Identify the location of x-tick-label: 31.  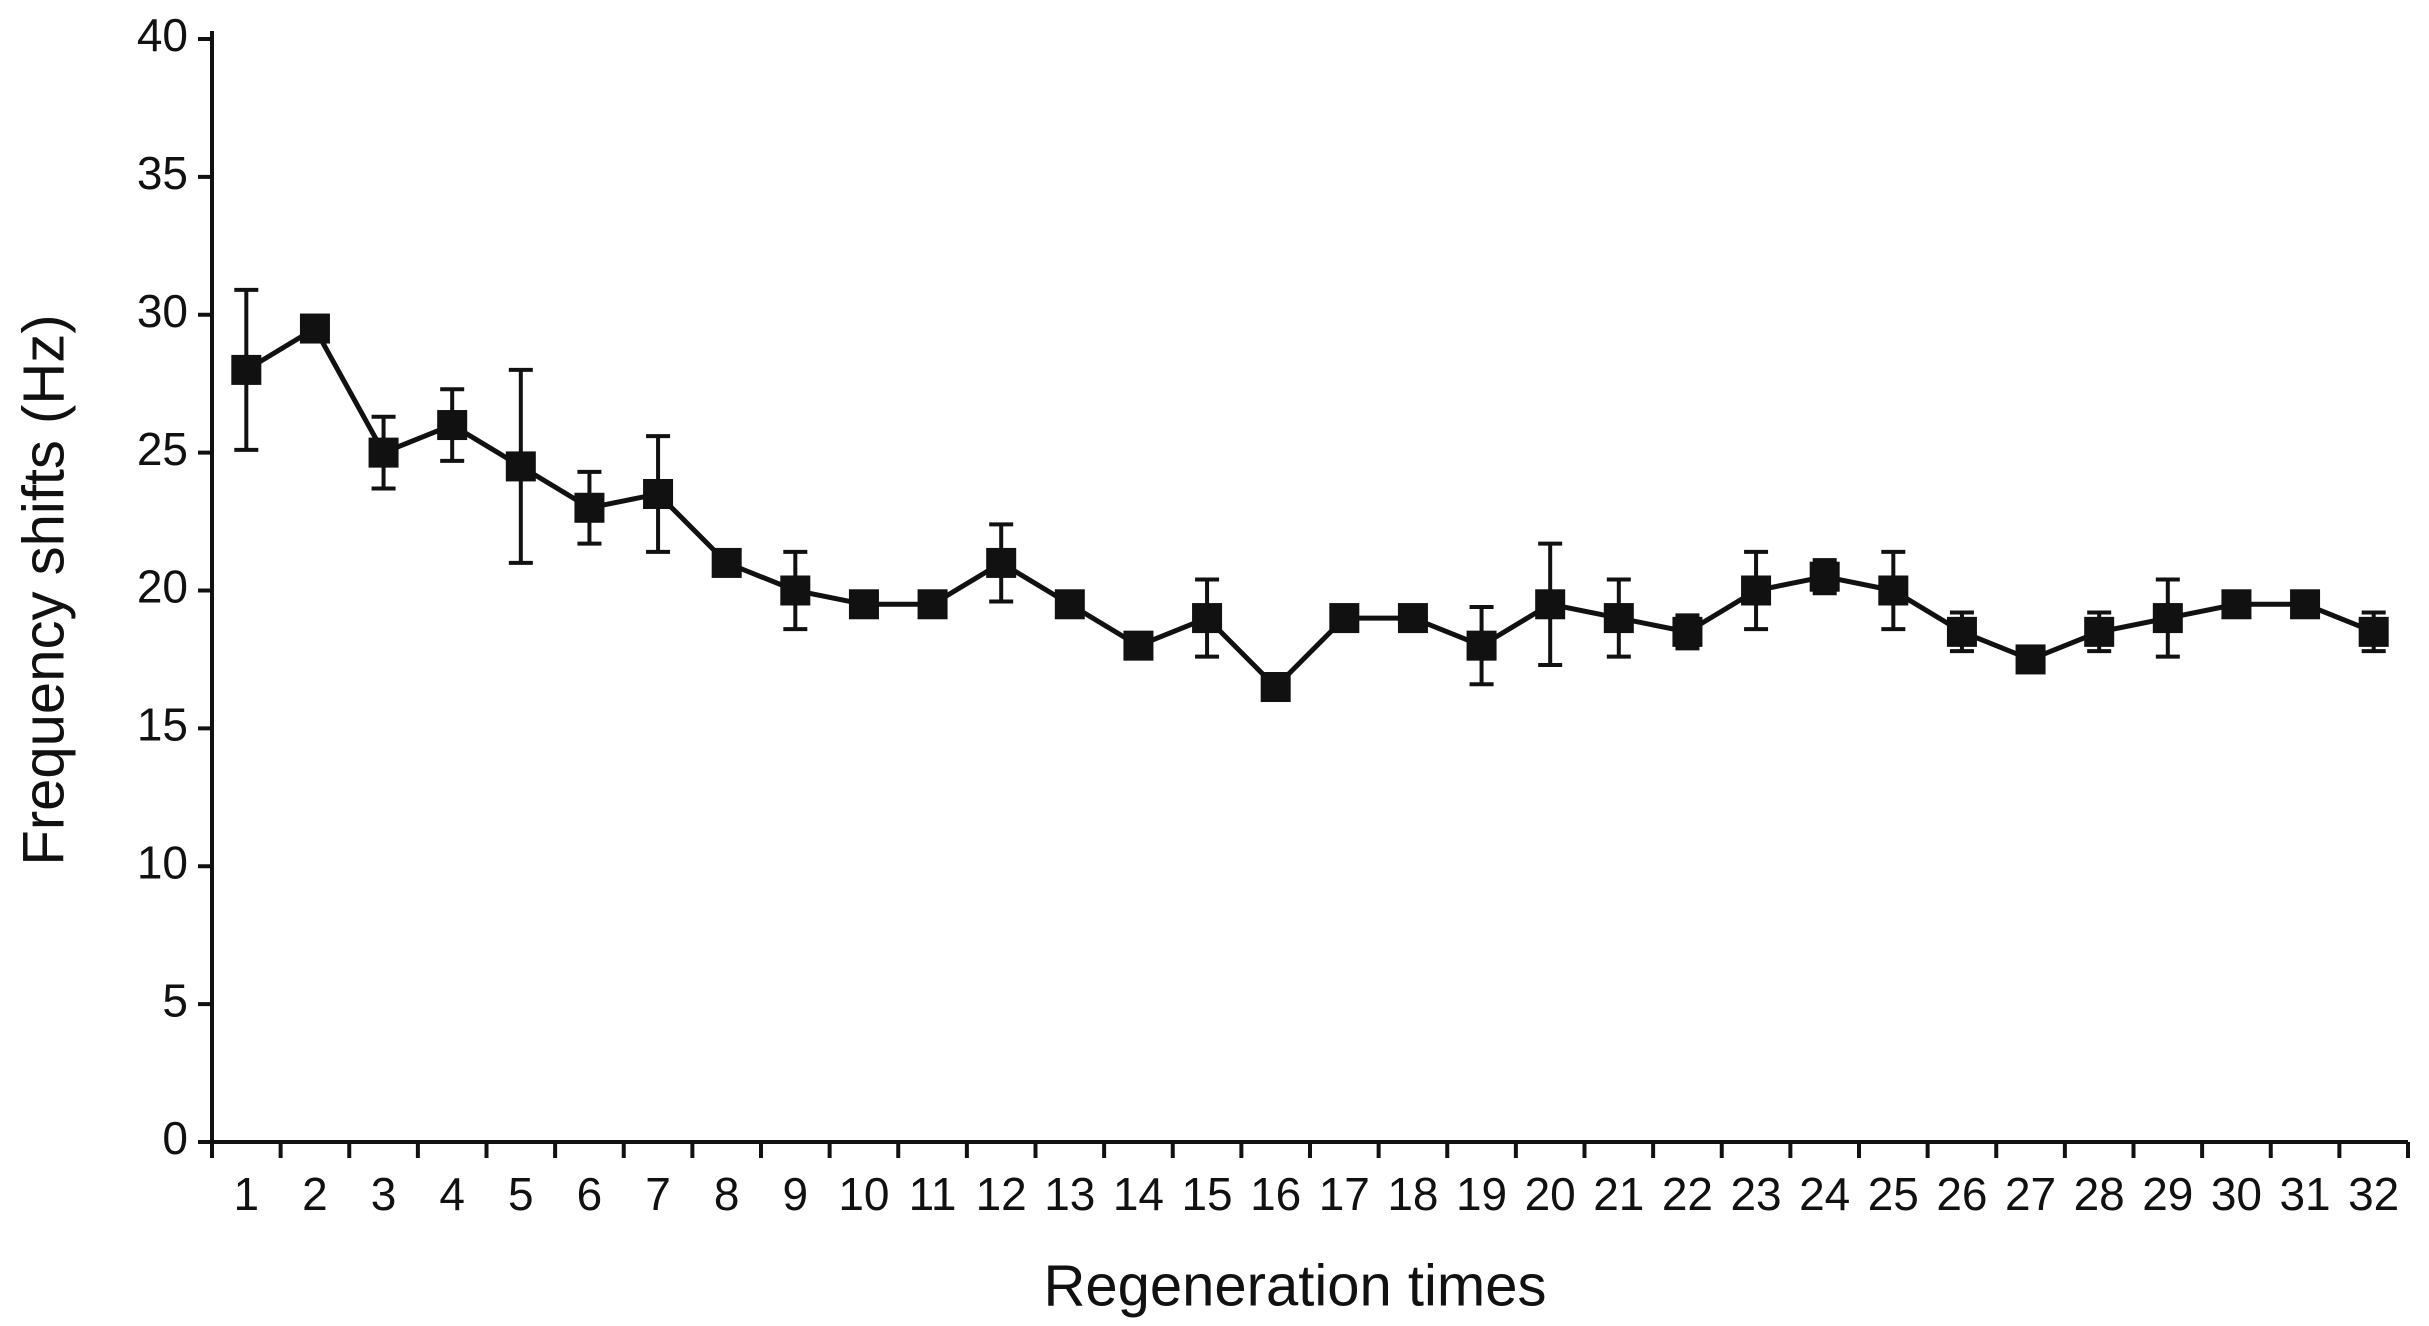
(2304, 1194).